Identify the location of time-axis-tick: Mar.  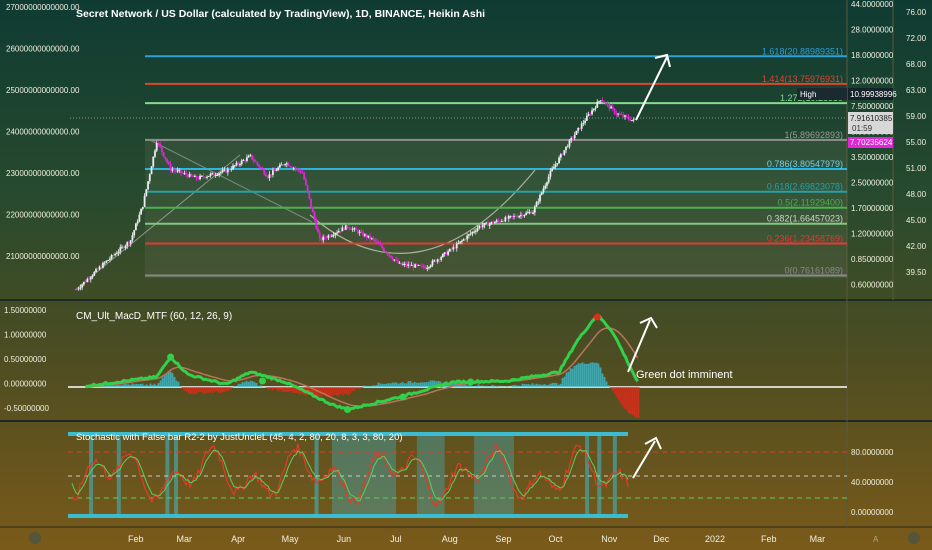
(185, 539).